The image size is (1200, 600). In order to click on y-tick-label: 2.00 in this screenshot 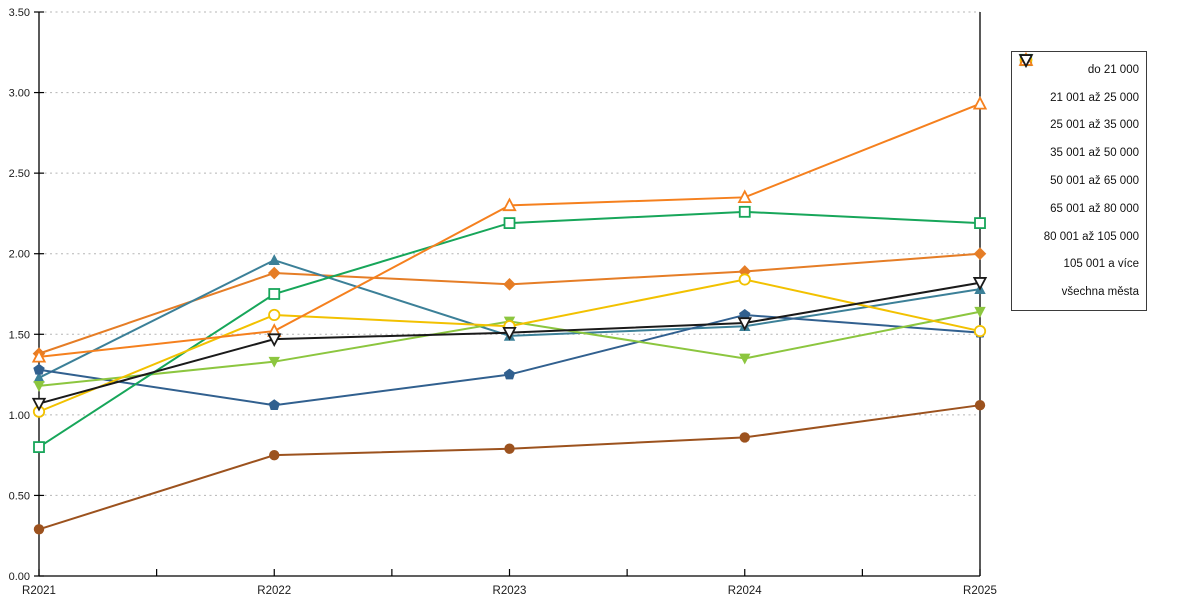, I will do `click(19, 255)`.